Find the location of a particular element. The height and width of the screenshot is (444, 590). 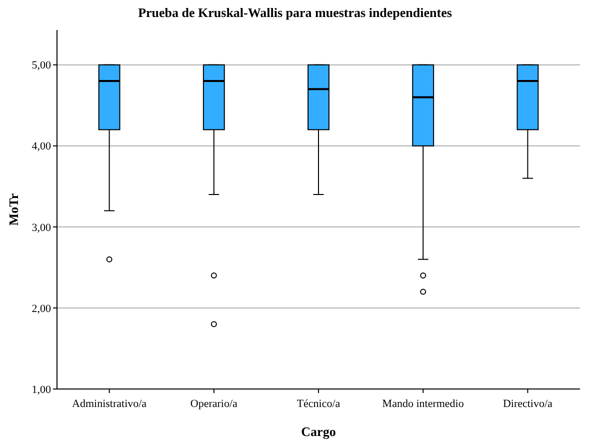

y-tick-label: 4,00 is located at coordinates (42, 146).